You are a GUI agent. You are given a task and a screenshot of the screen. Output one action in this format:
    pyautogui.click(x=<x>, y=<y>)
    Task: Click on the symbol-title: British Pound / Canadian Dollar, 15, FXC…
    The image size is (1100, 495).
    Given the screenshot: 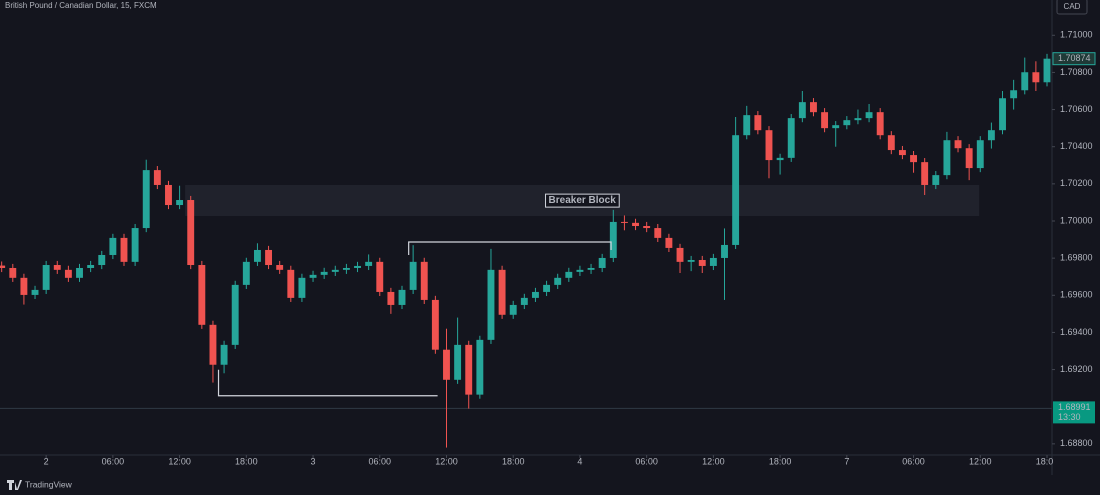 What is the action you would take?
    pyautogui.click(x=81, y=5)
    